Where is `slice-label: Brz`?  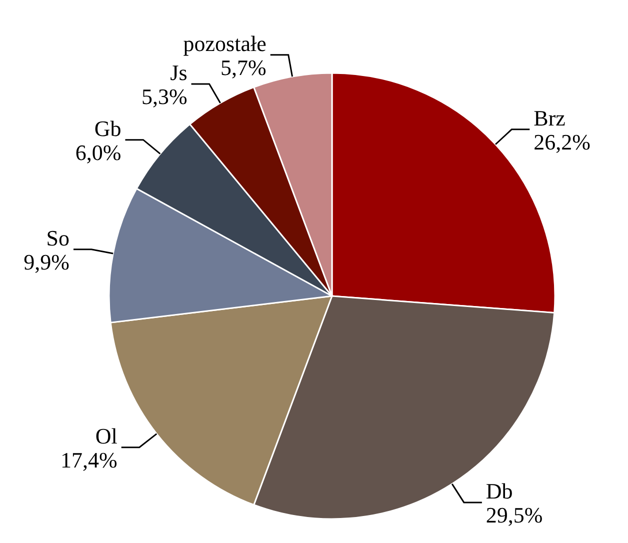 slice-label: Brz is located at coordinates (550, 117).